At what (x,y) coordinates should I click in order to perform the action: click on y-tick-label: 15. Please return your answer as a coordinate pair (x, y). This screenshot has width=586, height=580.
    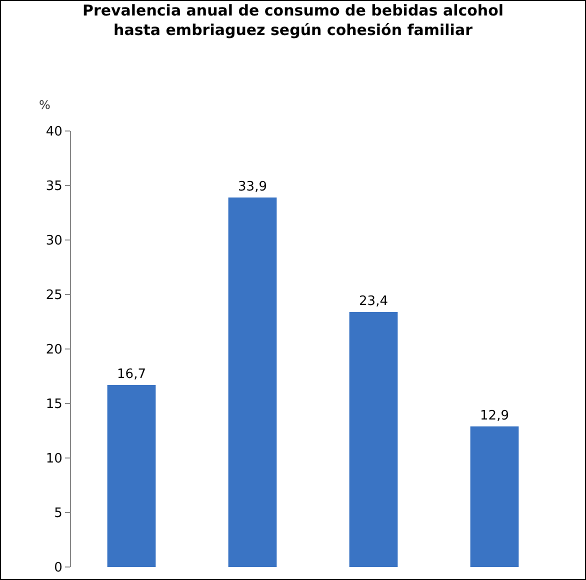
    Looking at the image, I should click on (54, 404).